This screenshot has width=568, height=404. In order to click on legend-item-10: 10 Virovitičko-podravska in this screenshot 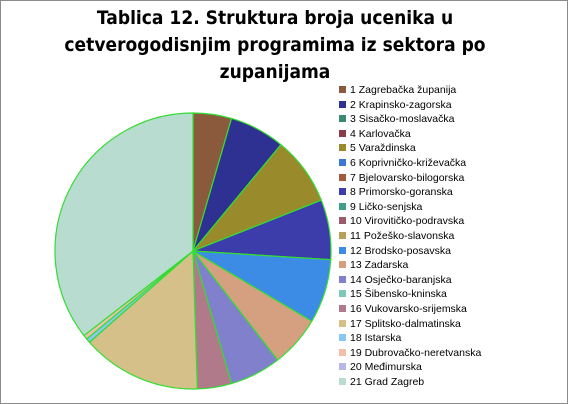, I will do `click(410, 221)`.